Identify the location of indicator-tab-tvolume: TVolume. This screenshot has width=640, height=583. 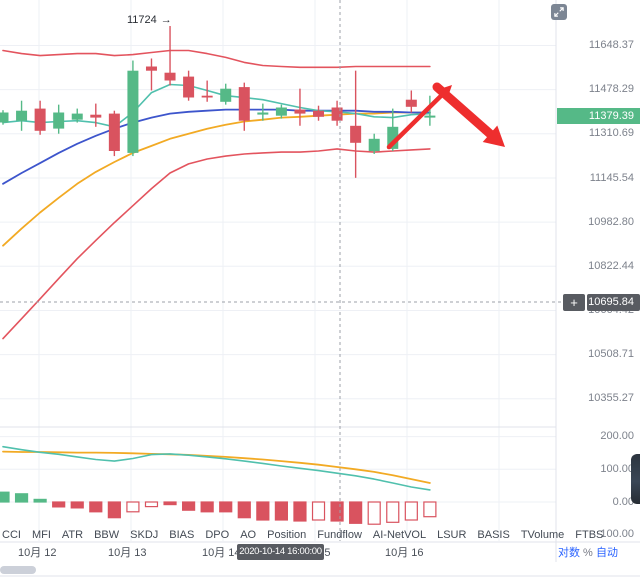
(542, 535).